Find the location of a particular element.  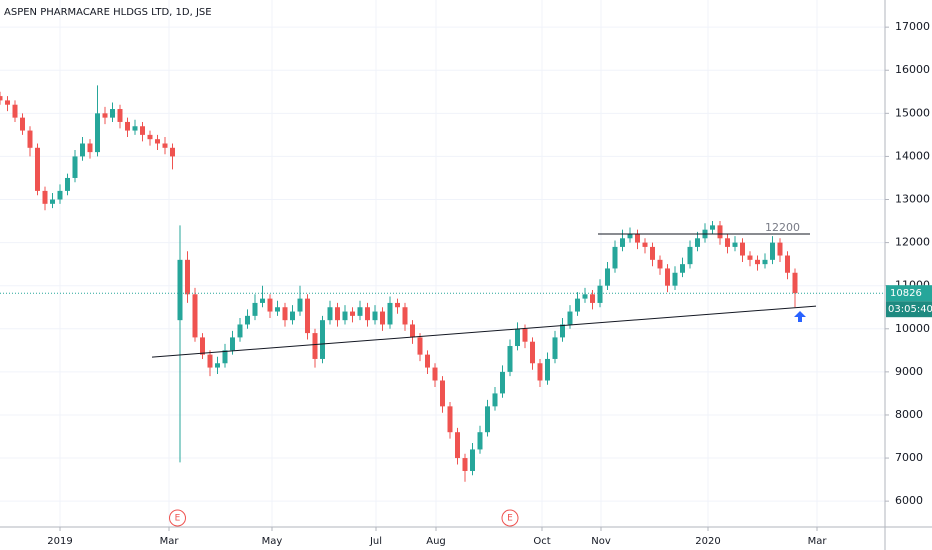

arrow-icon is located at coordinates (800, 316).